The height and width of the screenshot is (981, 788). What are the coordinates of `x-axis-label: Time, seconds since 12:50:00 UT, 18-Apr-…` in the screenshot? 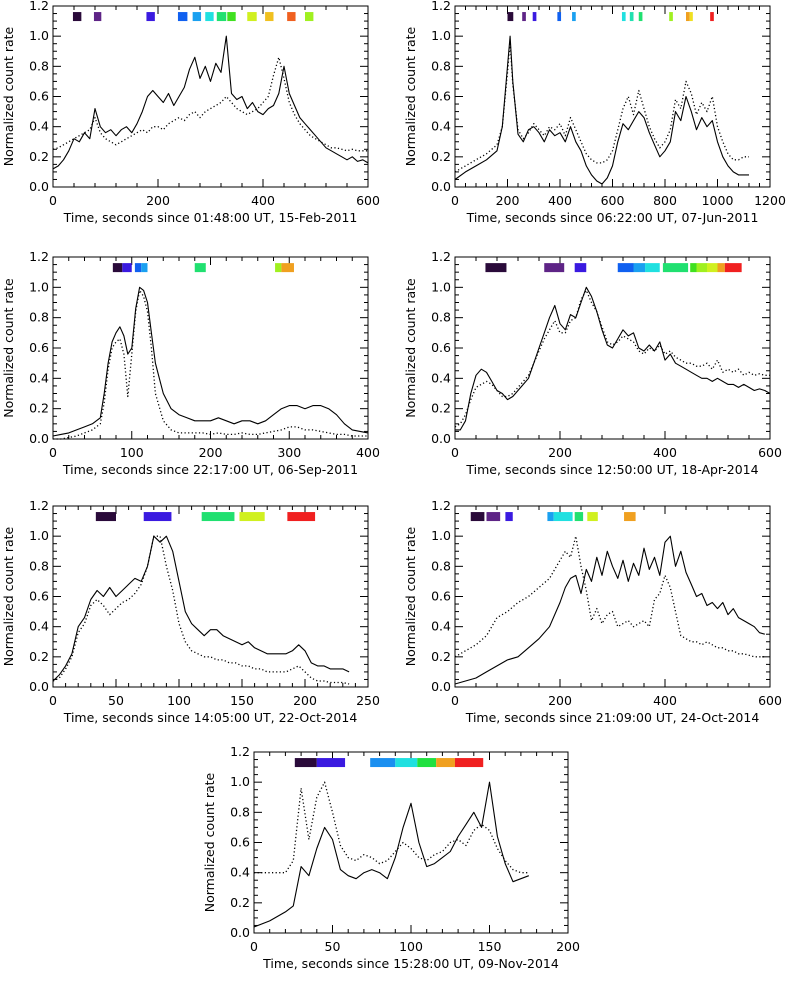 It's located at (611, 469).